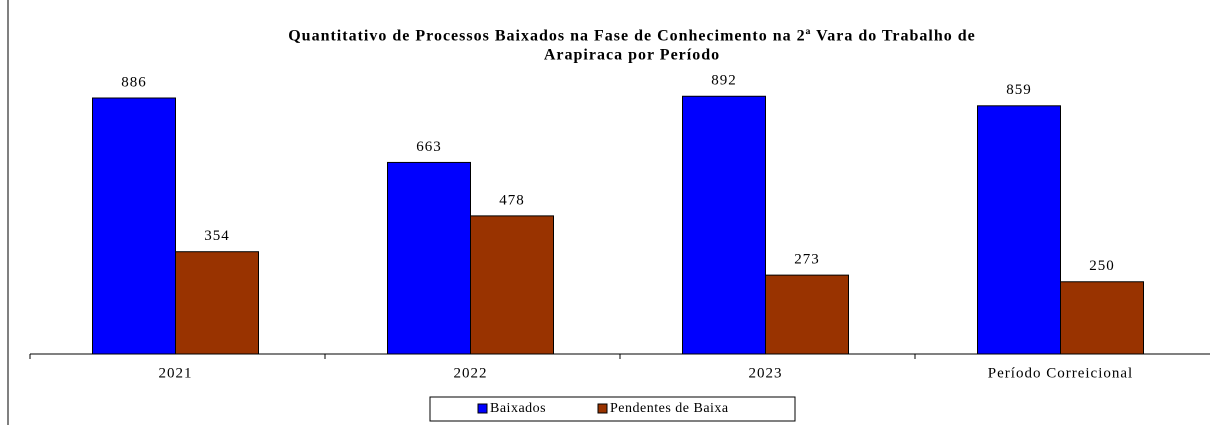 The image size is (1213, 425). I want to click on data-label: 886, so click(134, 82).